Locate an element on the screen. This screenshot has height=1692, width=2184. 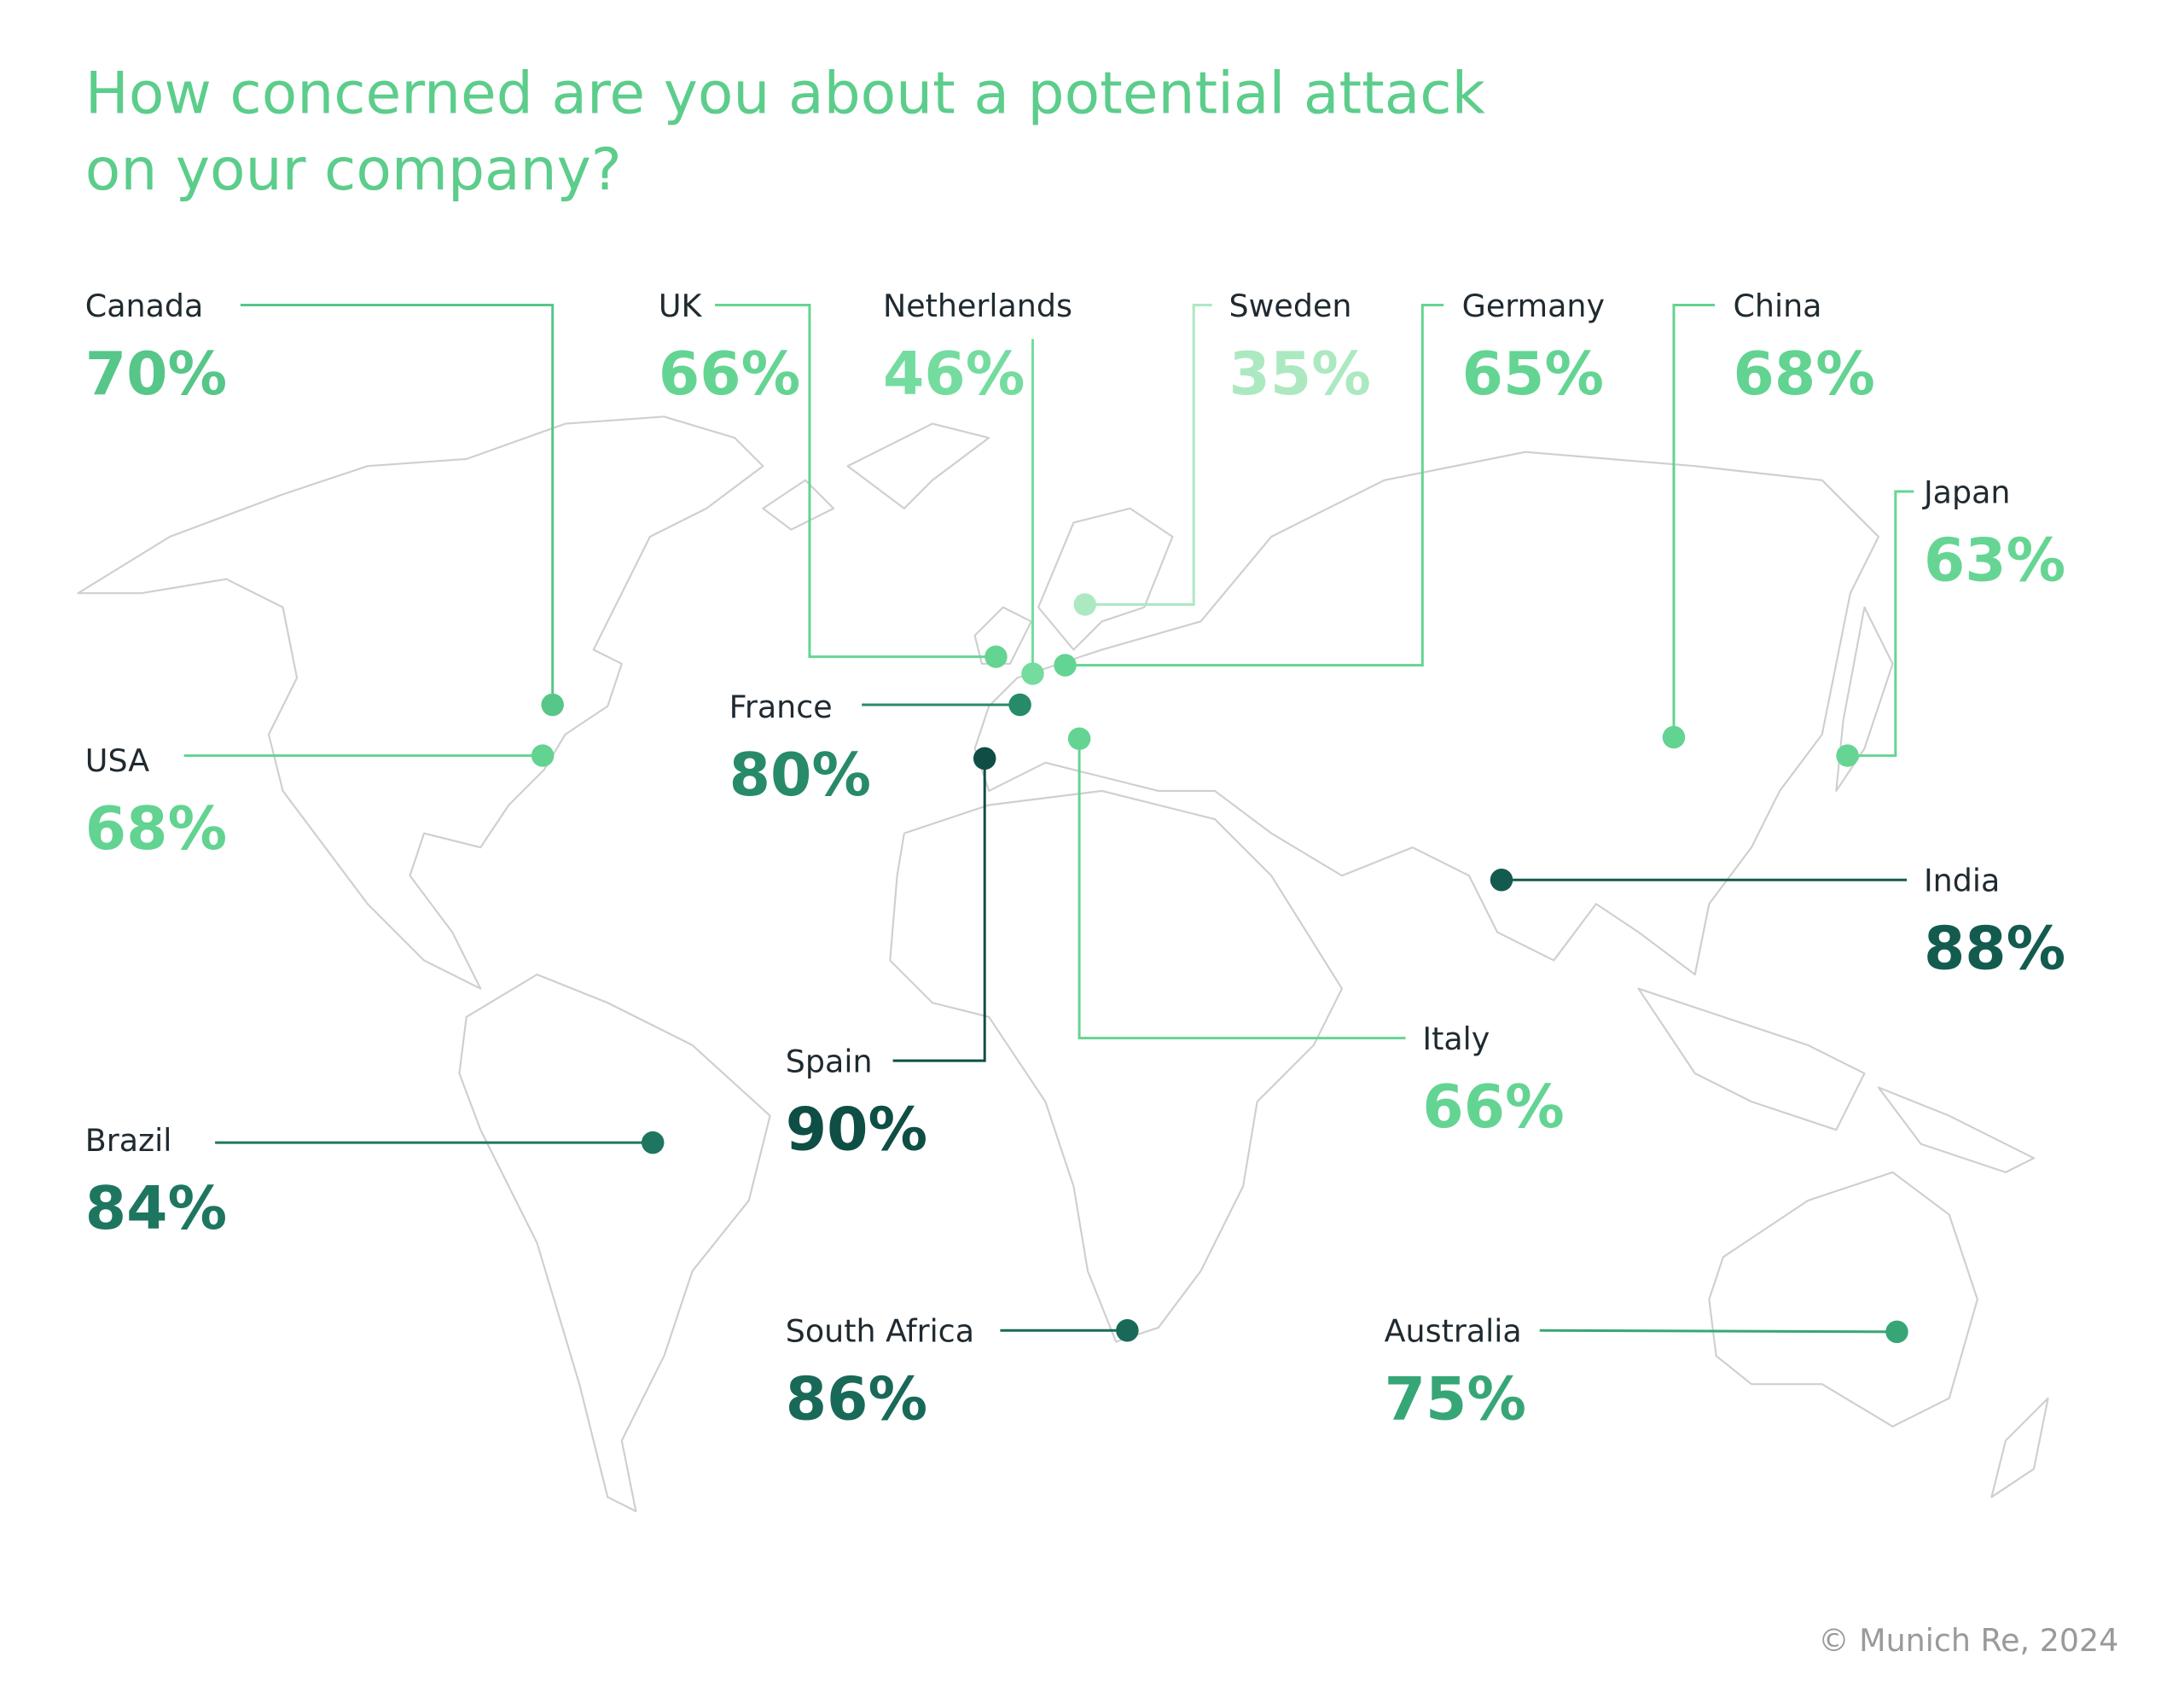
country-name: Netherlands is located at coordinates (978, 306).